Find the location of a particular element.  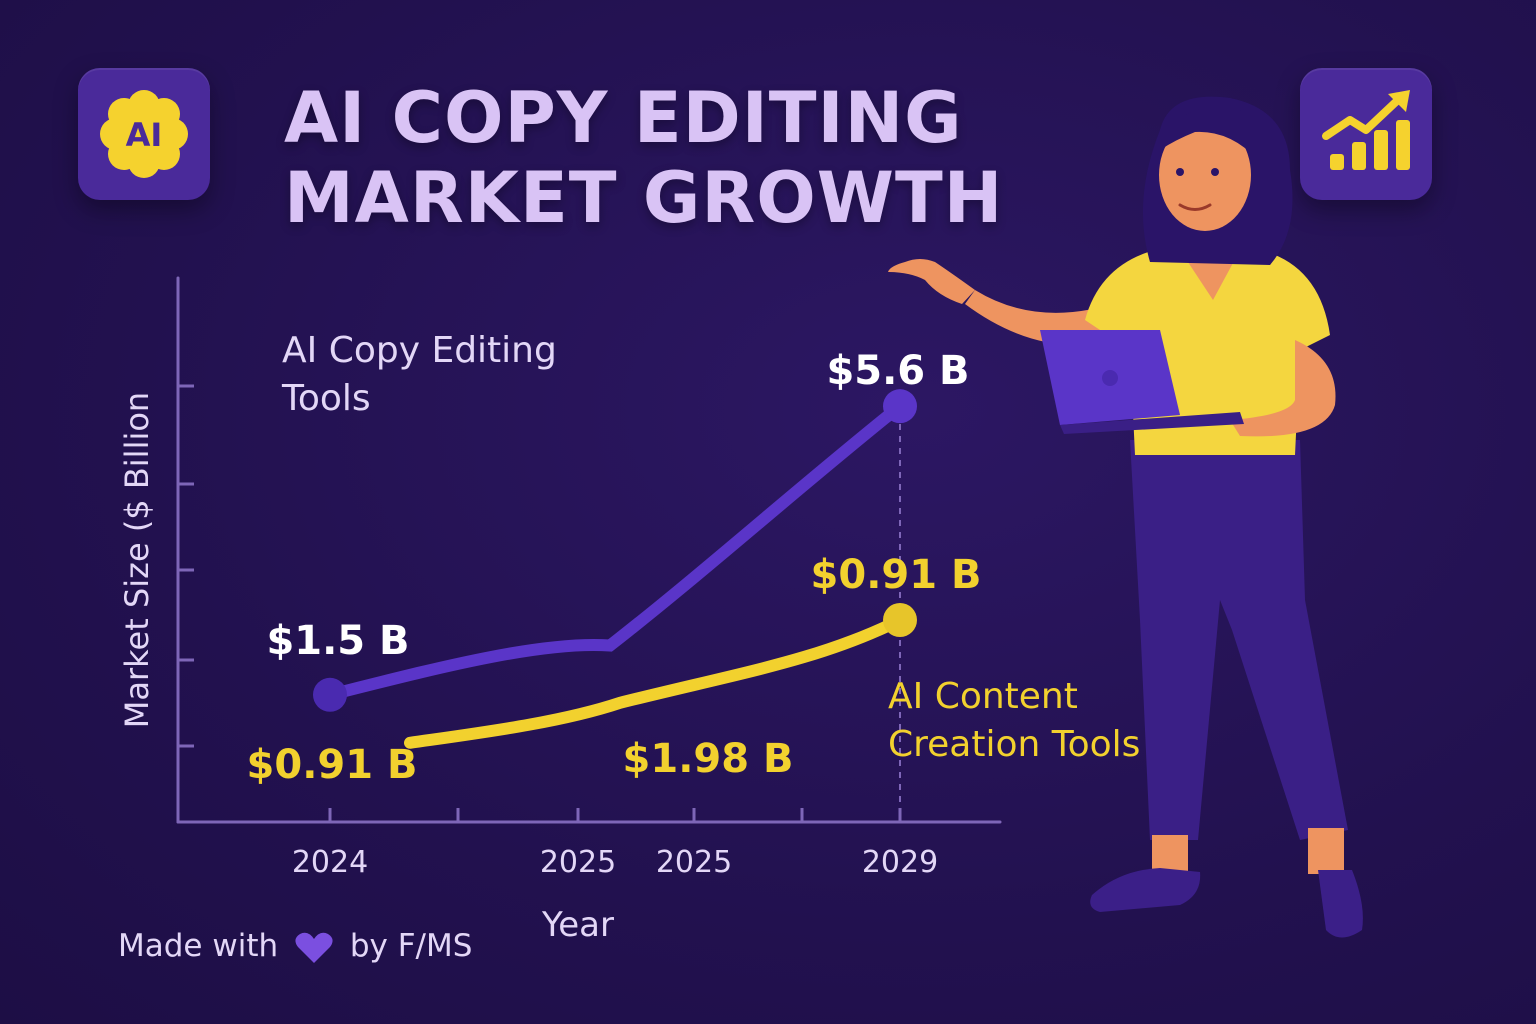

x-axis-label: Year is located at coordinates (577, 925).